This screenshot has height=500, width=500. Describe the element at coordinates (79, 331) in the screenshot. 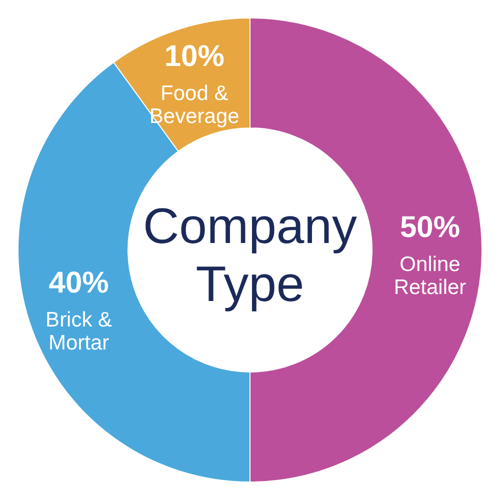

I see `slice-label: Brick & Mortar` at that location.